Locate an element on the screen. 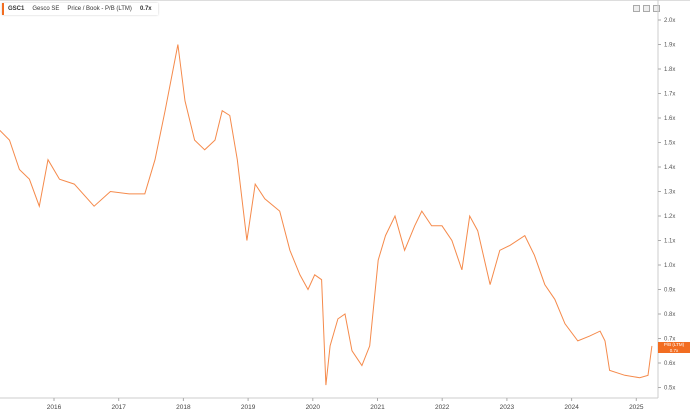 This screenshot has height=413, width=690. y-tick-label: 1.8x is located at coordinates (669, 70).